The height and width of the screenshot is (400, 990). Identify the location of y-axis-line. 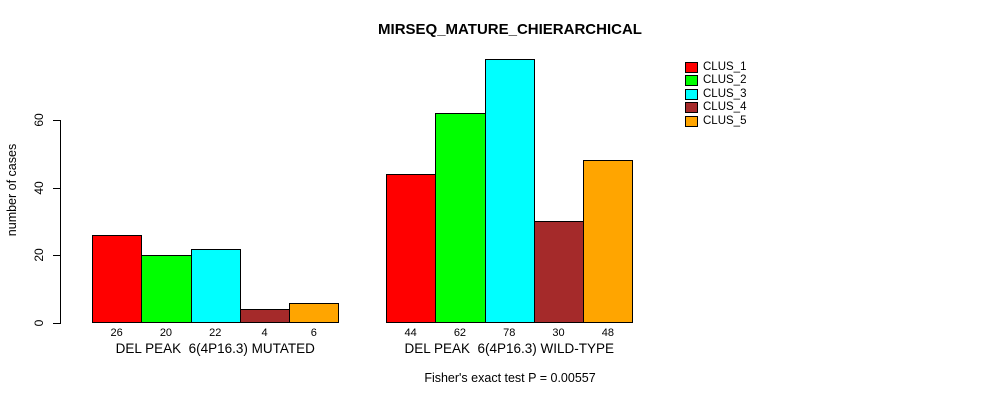
(60, 221).